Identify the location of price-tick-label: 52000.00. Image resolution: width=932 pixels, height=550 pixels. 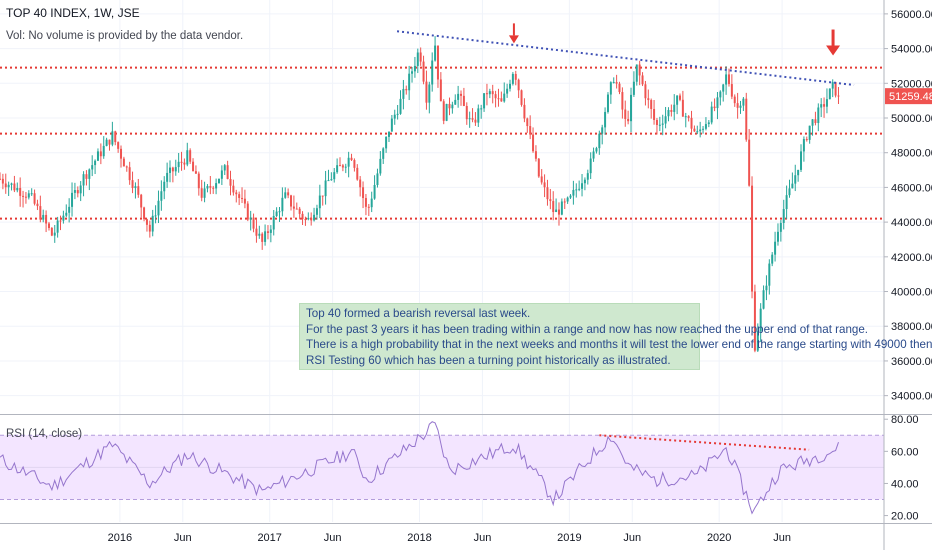
(911, 84).